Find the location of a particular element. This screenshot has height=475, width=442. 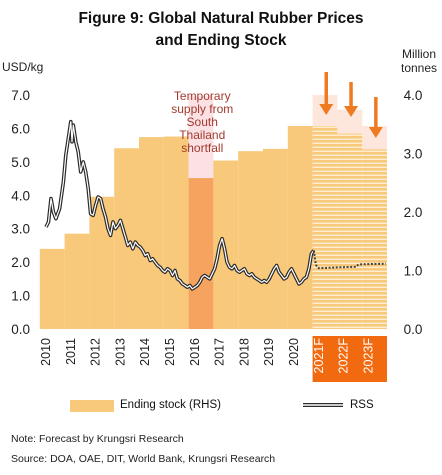

right-axis-unit: Million tonnes is located at coordinates (419, 61).